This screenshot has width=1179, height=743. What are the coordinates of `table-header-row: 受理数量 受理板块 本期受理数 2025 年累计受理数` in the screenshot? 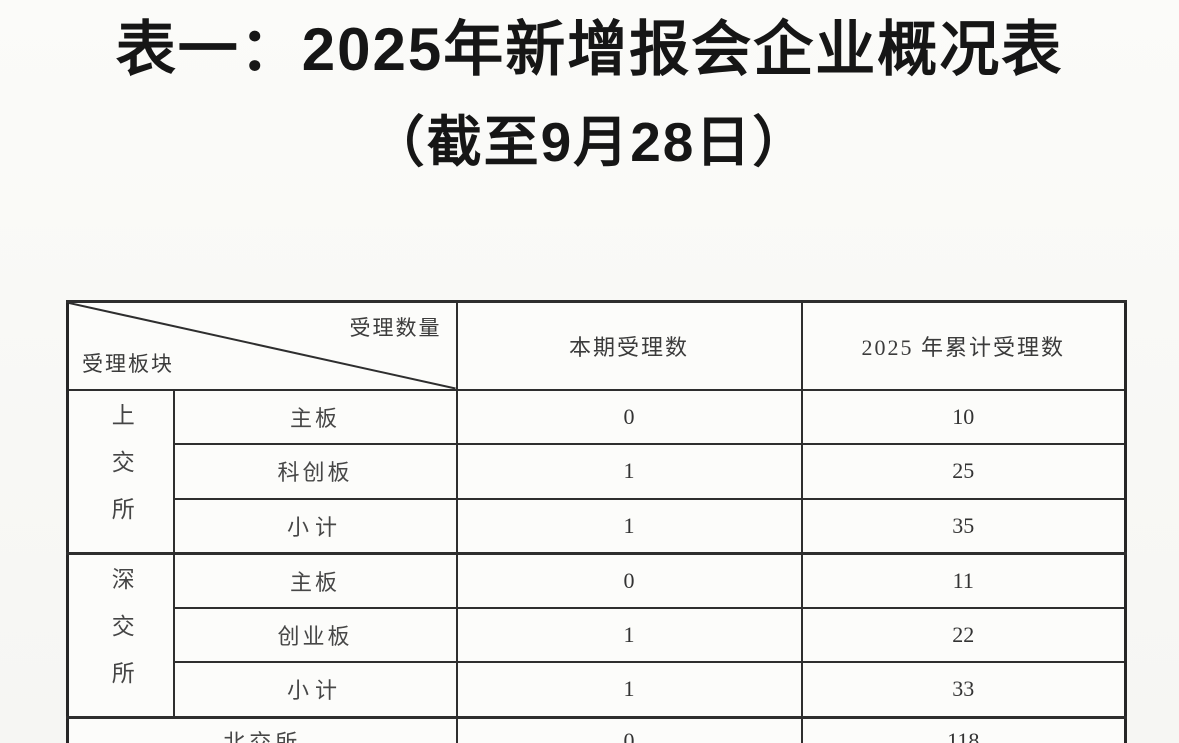 It's located at (596, 345).